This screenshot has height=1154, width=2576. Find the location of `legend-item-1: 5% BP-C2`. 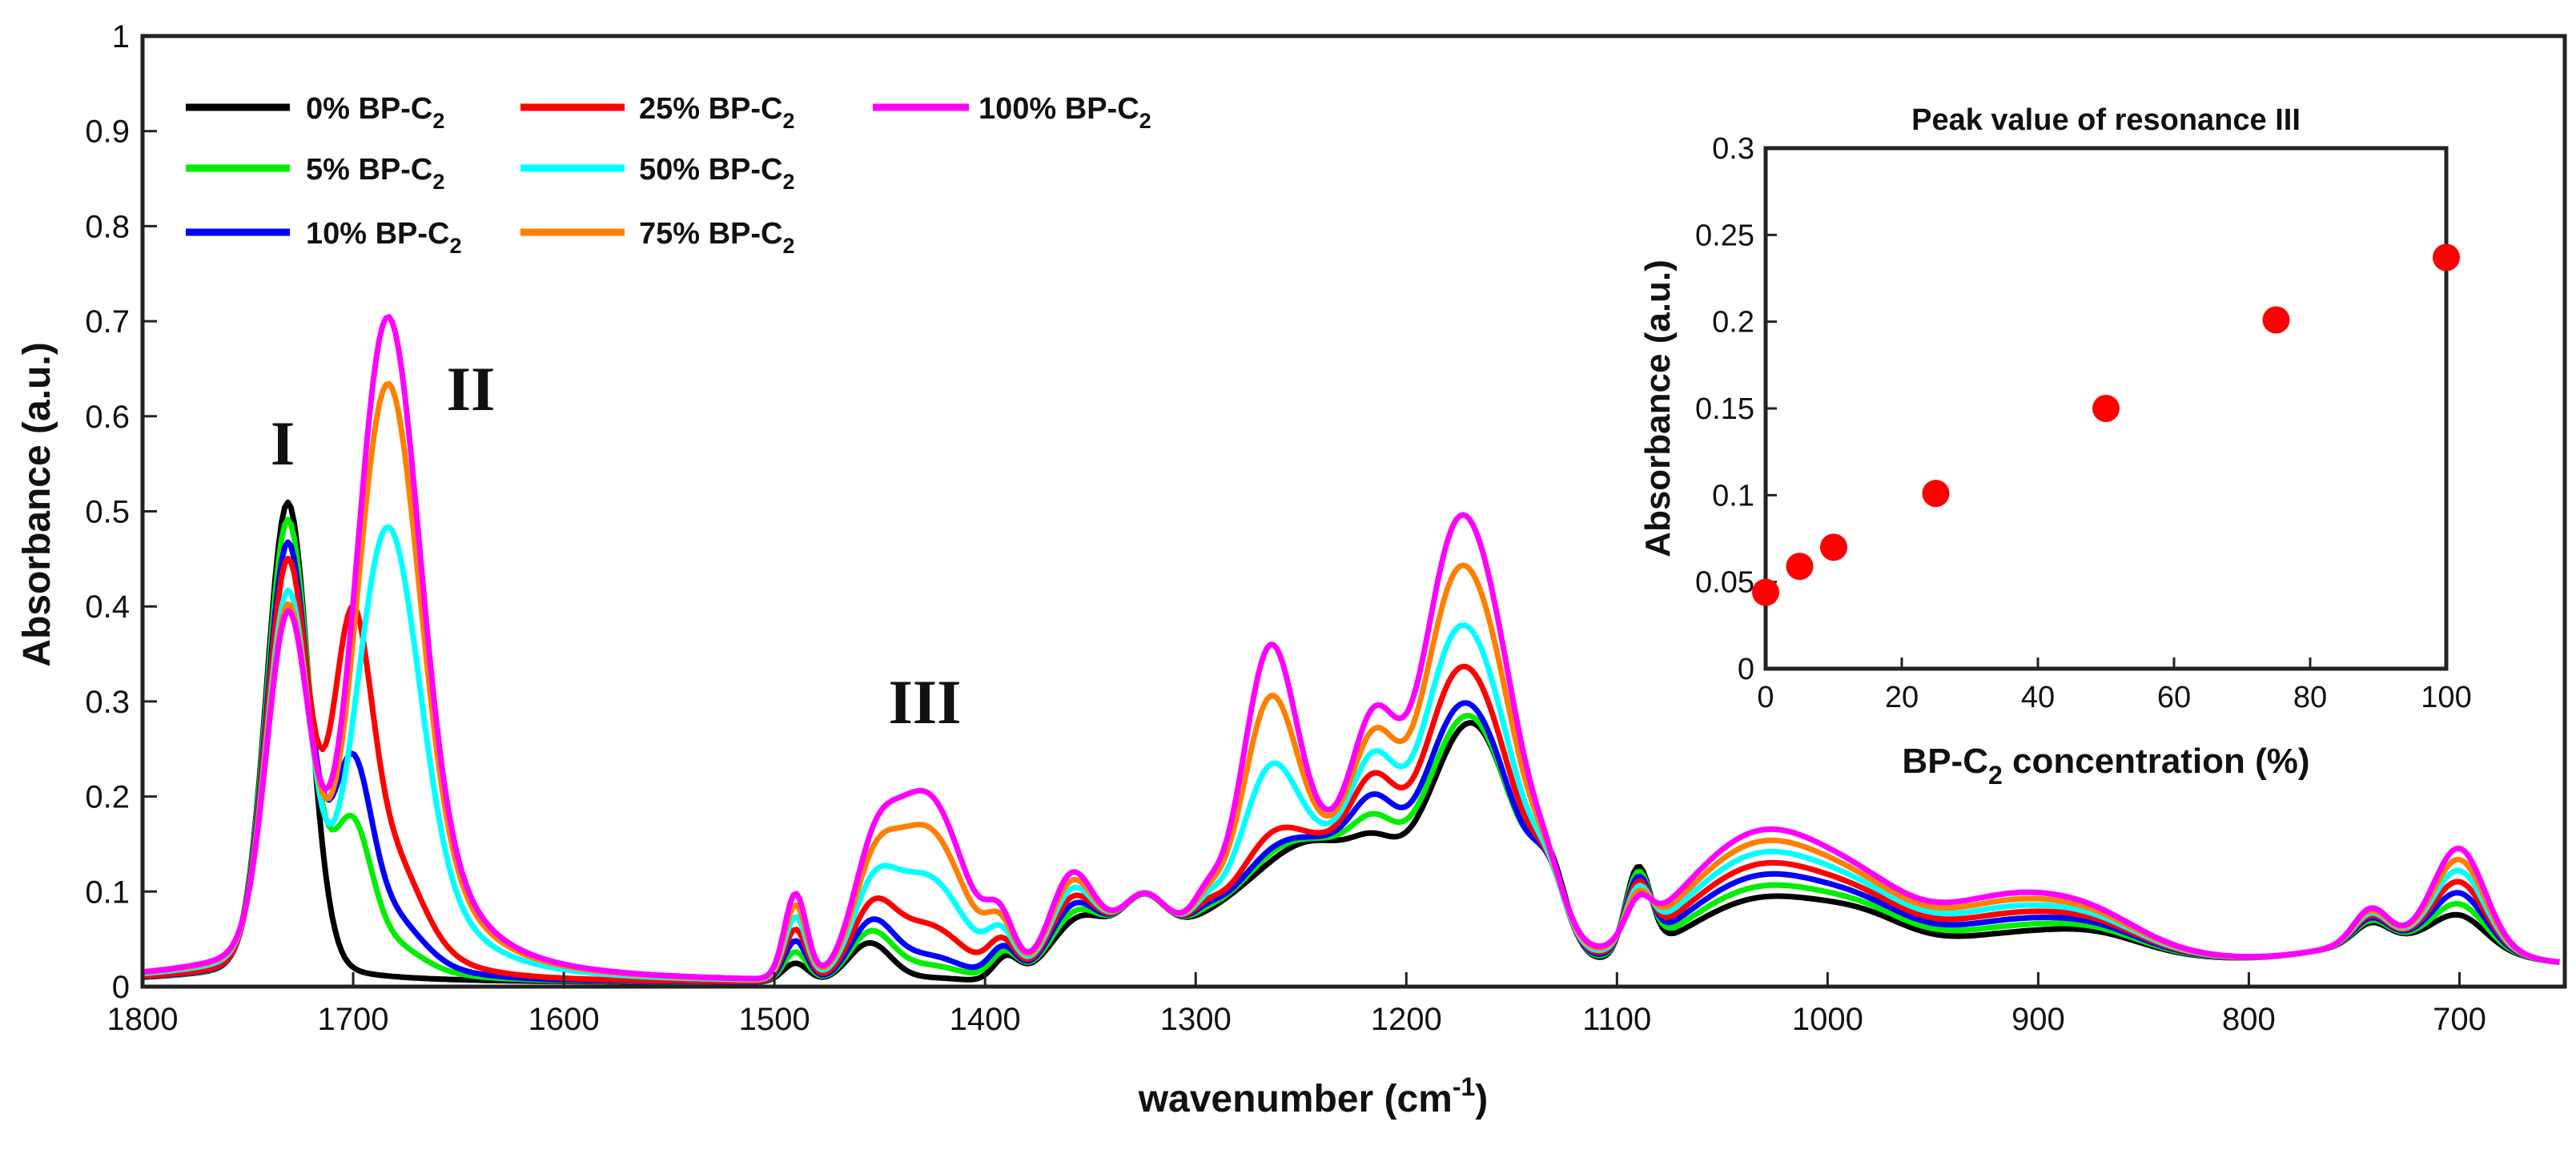

legend-item-1: 5% BP-C2 is located at coordinates (315, 173).